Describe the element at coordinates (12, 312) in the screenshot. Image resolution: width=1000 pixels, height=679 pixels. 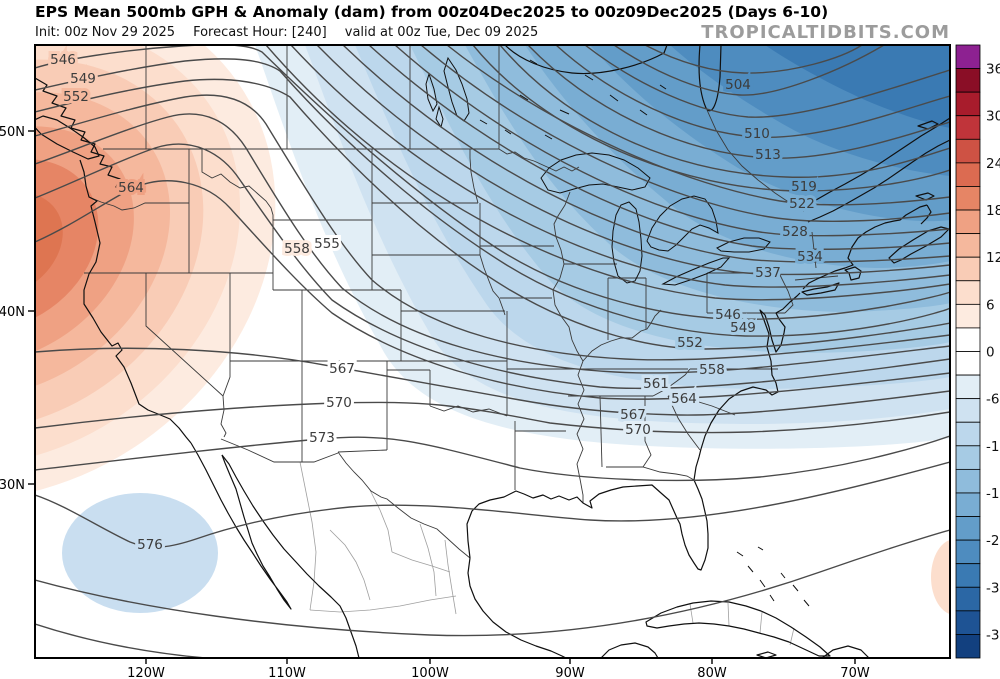
I see `lat-tick-label: 40N` at that location.